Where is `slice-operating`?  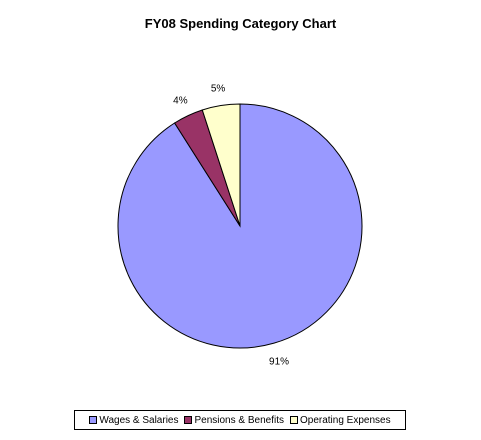
slice-operating is located at coordinates (221, 165).